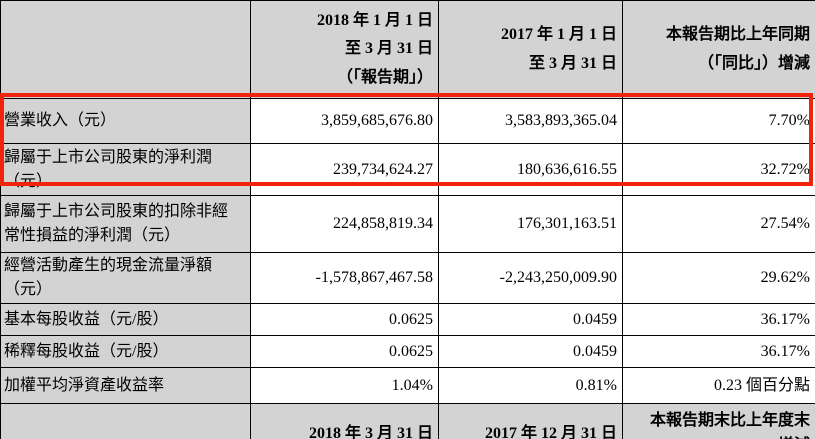 This screenshot has height=439, width=815. I want to click on change-value: 32.72%, so click(718, 169).